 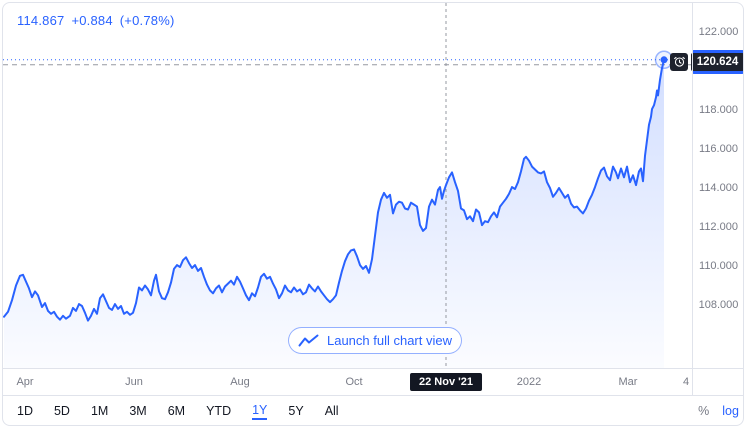 I want to click on time-axis: 22 Nov '21 Apr Jun Aug Oct 2022 Mar 4, so click(x=347, y=382).